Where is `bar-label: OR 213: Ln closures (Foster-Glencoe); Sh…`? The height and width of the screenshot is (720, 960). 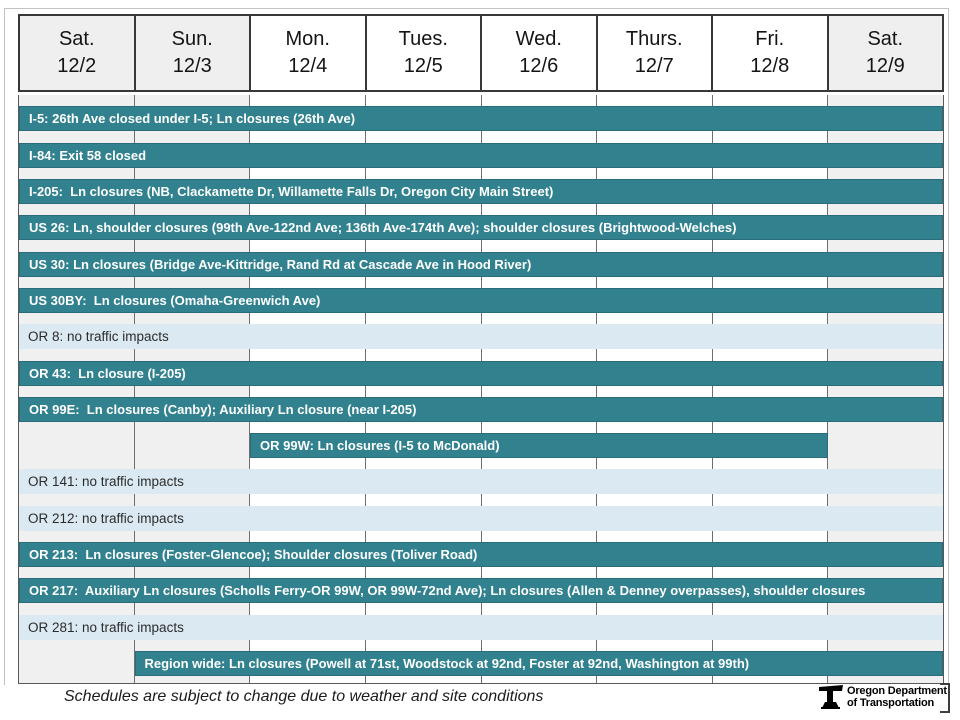
bar-label: OR 213: Ln closures (Foster-Glencoe); Sh… is located at coordinates (253, 555).